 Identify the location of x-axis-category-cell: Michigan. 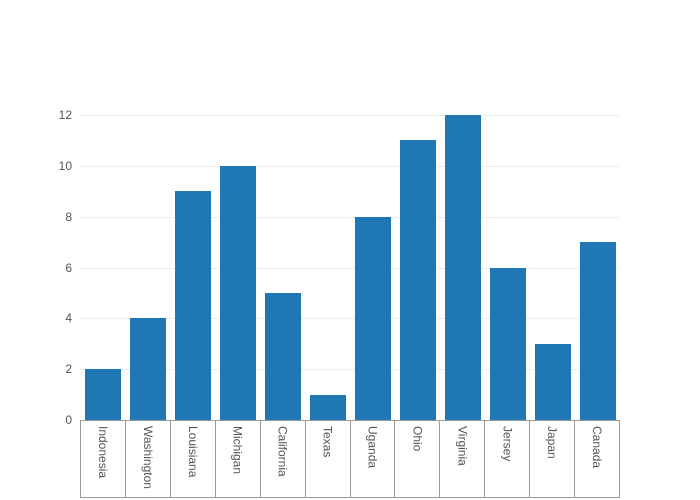
(238, 459).